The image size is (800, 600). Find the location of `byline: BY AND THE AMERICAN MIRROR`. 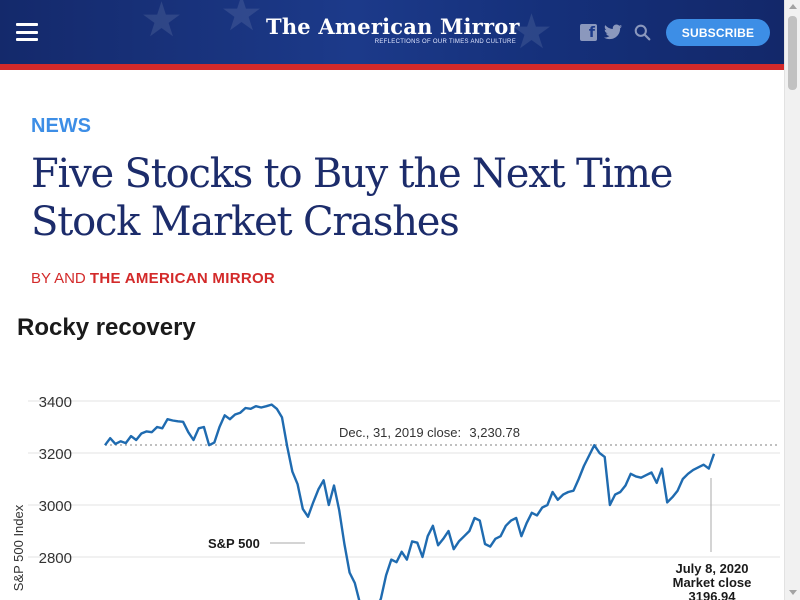

byline: BY AND THE AMERICAN MIRROR is located at coordinates (153, 278).